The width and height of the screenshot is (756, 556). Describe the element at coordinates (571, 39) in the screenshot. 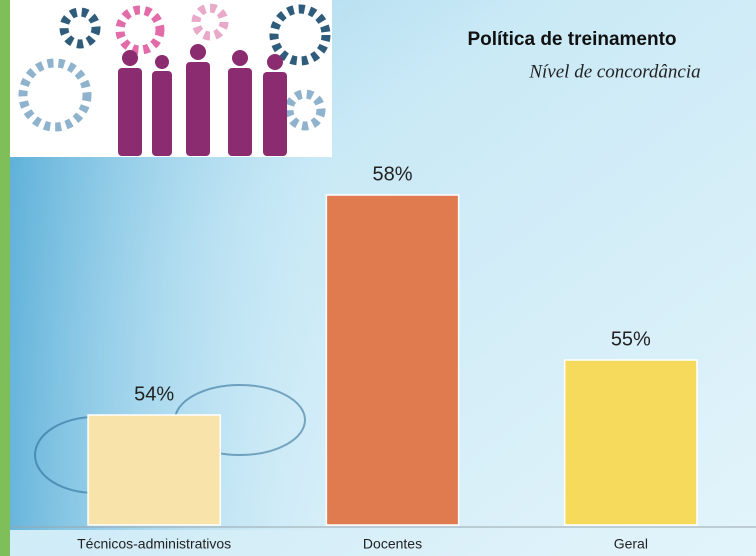

I see `chart-title: Política de treinamento` at that location.